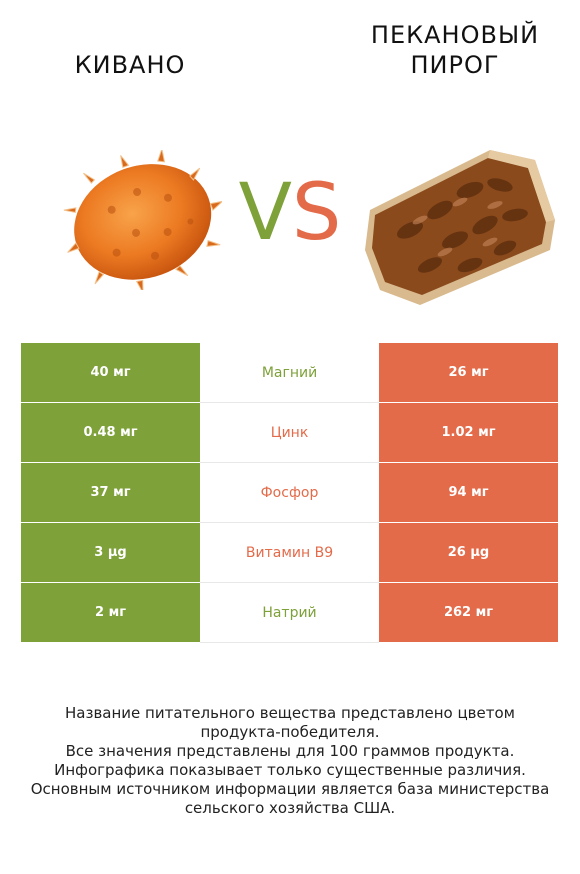 The image size is (580, 874). What do you see at coordinates (316, 213) in the screenshot?
I see `vs-s-letter: S` at bounding box center [316, 213].